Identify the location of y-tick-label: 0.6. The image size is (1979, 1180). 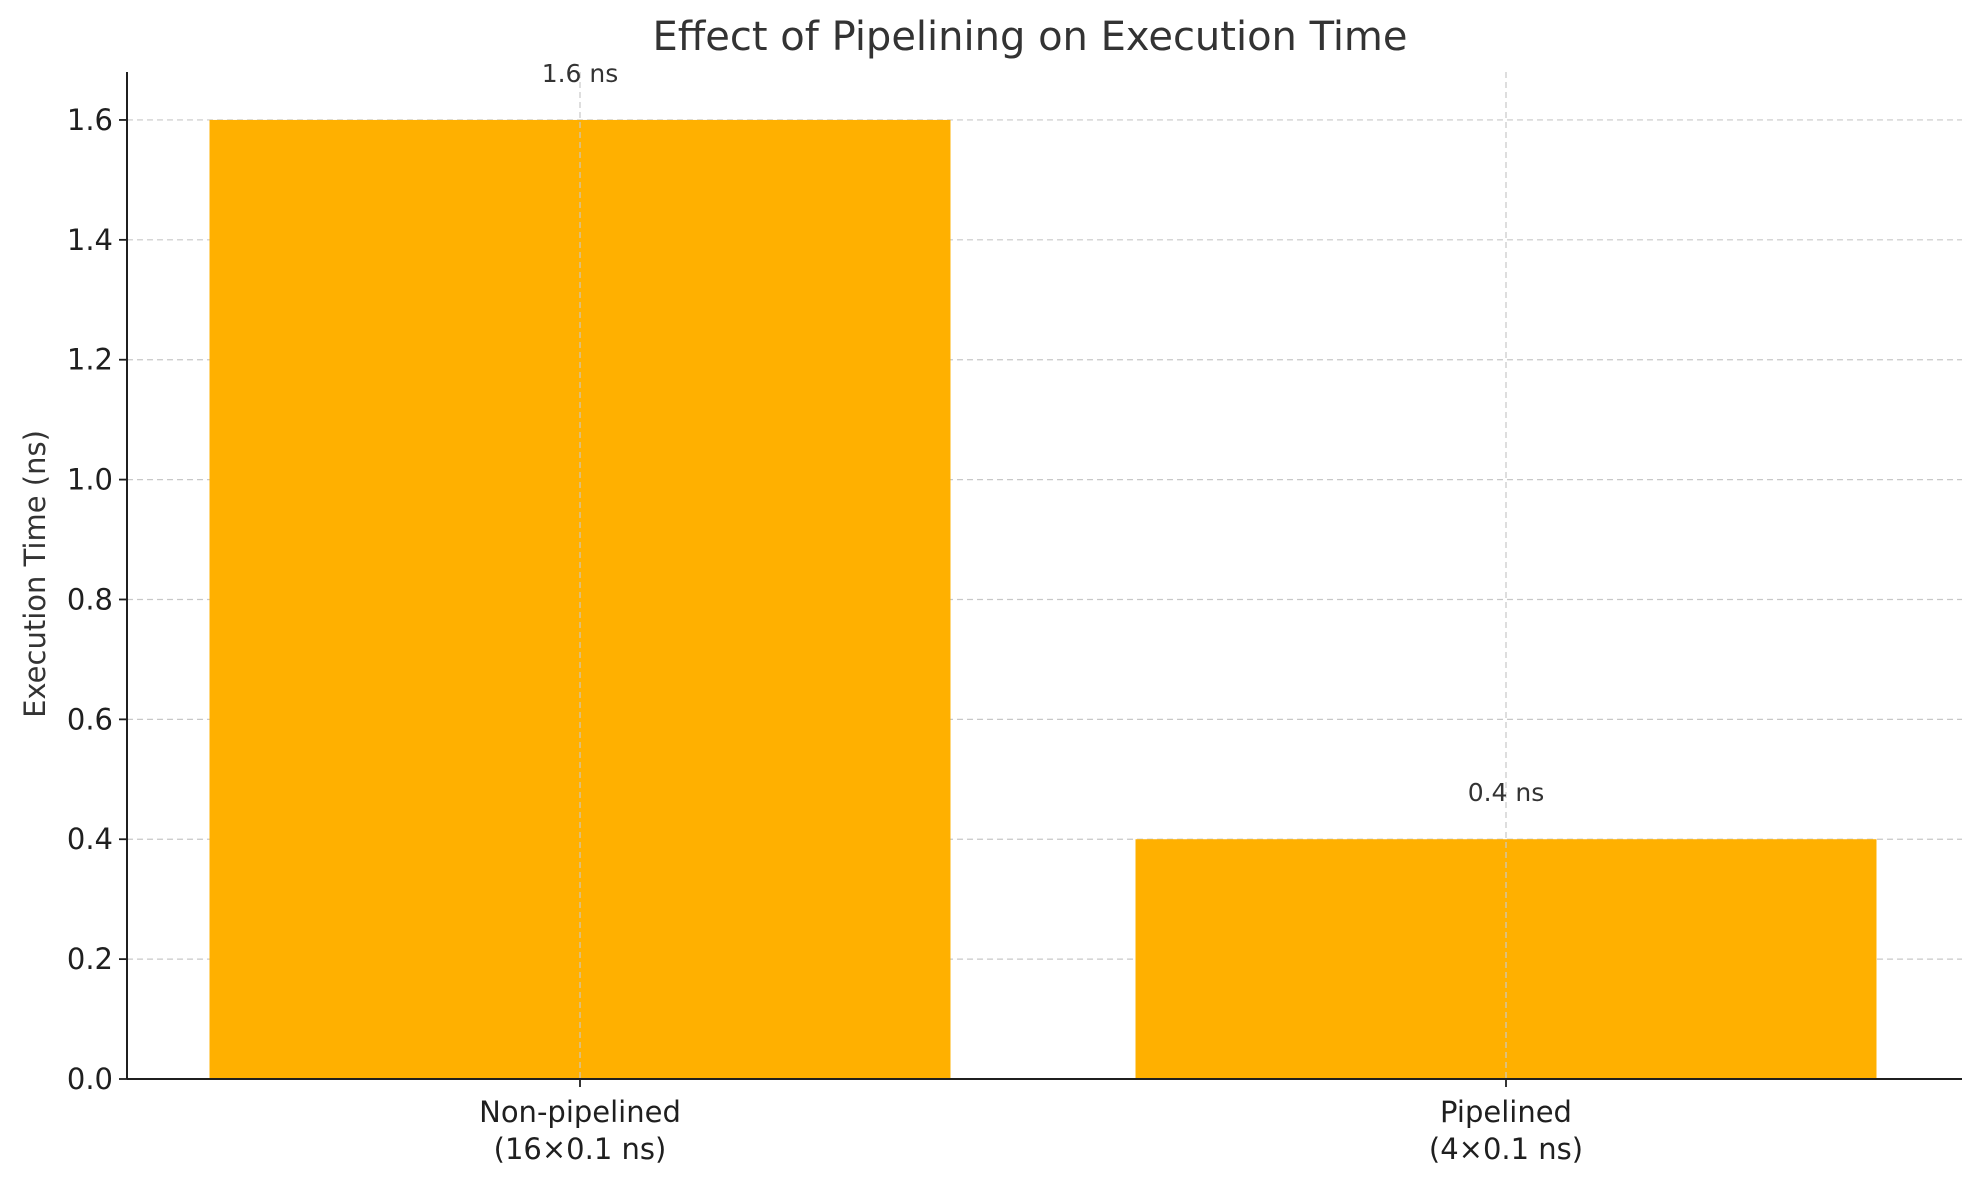
(90, 719).